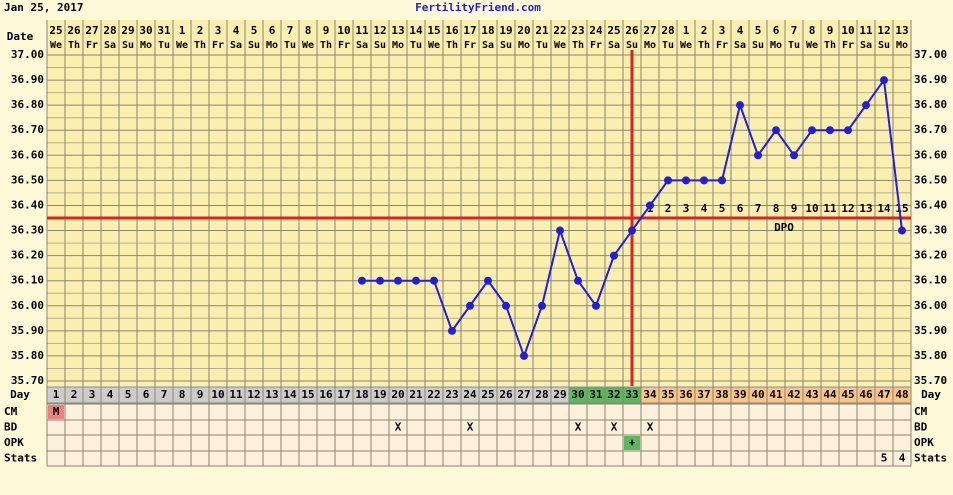 This screenshot has height=495, width=953. What do you see at coordinates (27, 129) in the screenshot?
I see `y-tick-label: 36.70` at bounding box center [27, 129].